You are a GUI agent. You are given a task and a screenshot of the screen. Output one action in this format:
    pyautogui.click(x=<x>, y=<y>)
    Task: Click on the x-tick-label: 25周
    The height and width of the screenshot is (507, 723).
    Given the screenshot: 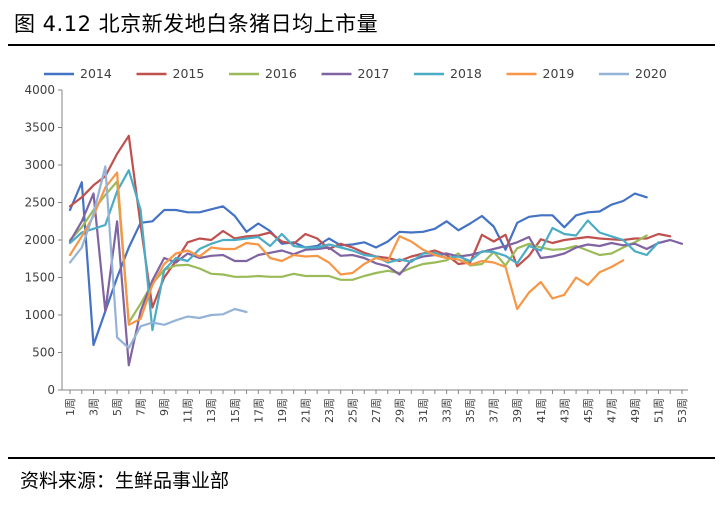 What is the action you would take?
    pyautogui.click(x=352, y=410)
    